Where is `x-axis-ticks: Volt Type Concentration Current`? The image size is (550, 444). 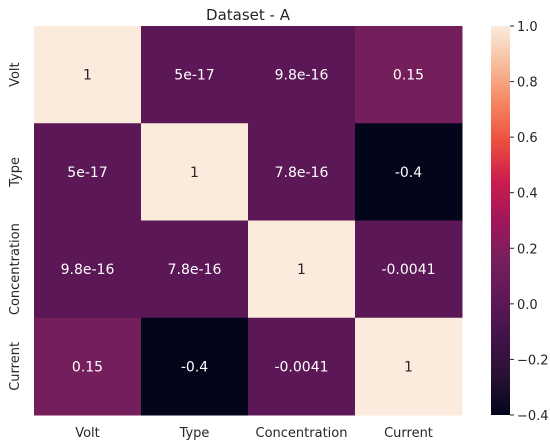
x-axis-ticks: Volt Type Concentration Current is located at coordinates (254, 433).